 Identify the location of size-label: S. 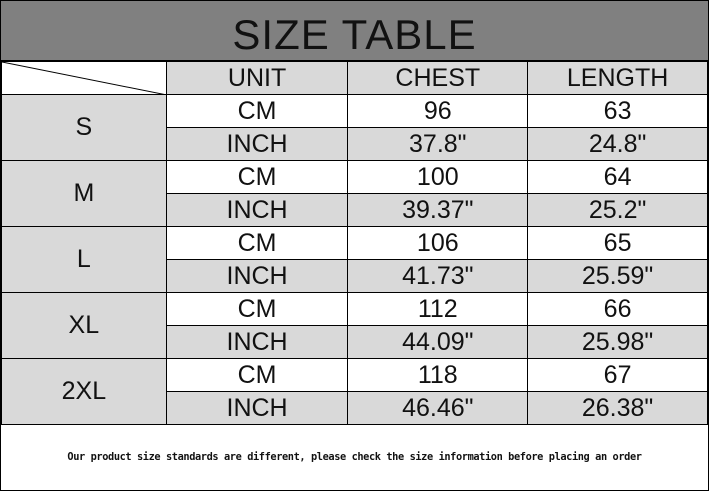
(84, 127).